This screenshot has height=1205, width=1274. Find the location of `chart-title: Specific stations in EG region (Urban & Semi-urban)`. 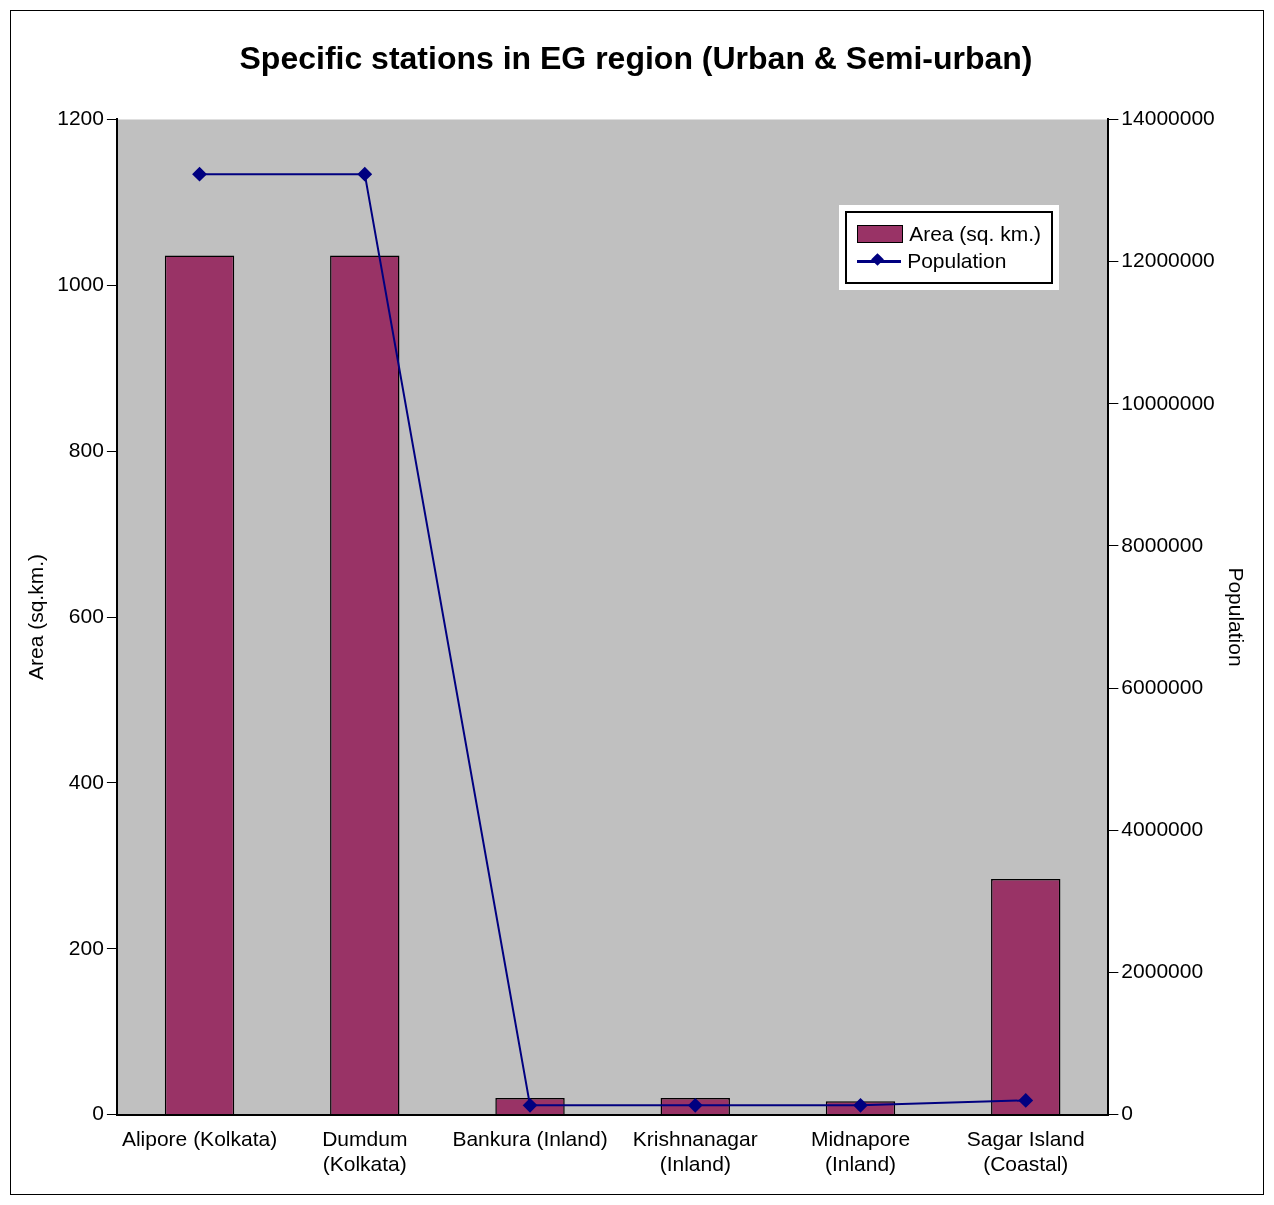

chart-title: Specific stations in EG region (Urban & Semi-urban) is located at coordinates (636, 58).